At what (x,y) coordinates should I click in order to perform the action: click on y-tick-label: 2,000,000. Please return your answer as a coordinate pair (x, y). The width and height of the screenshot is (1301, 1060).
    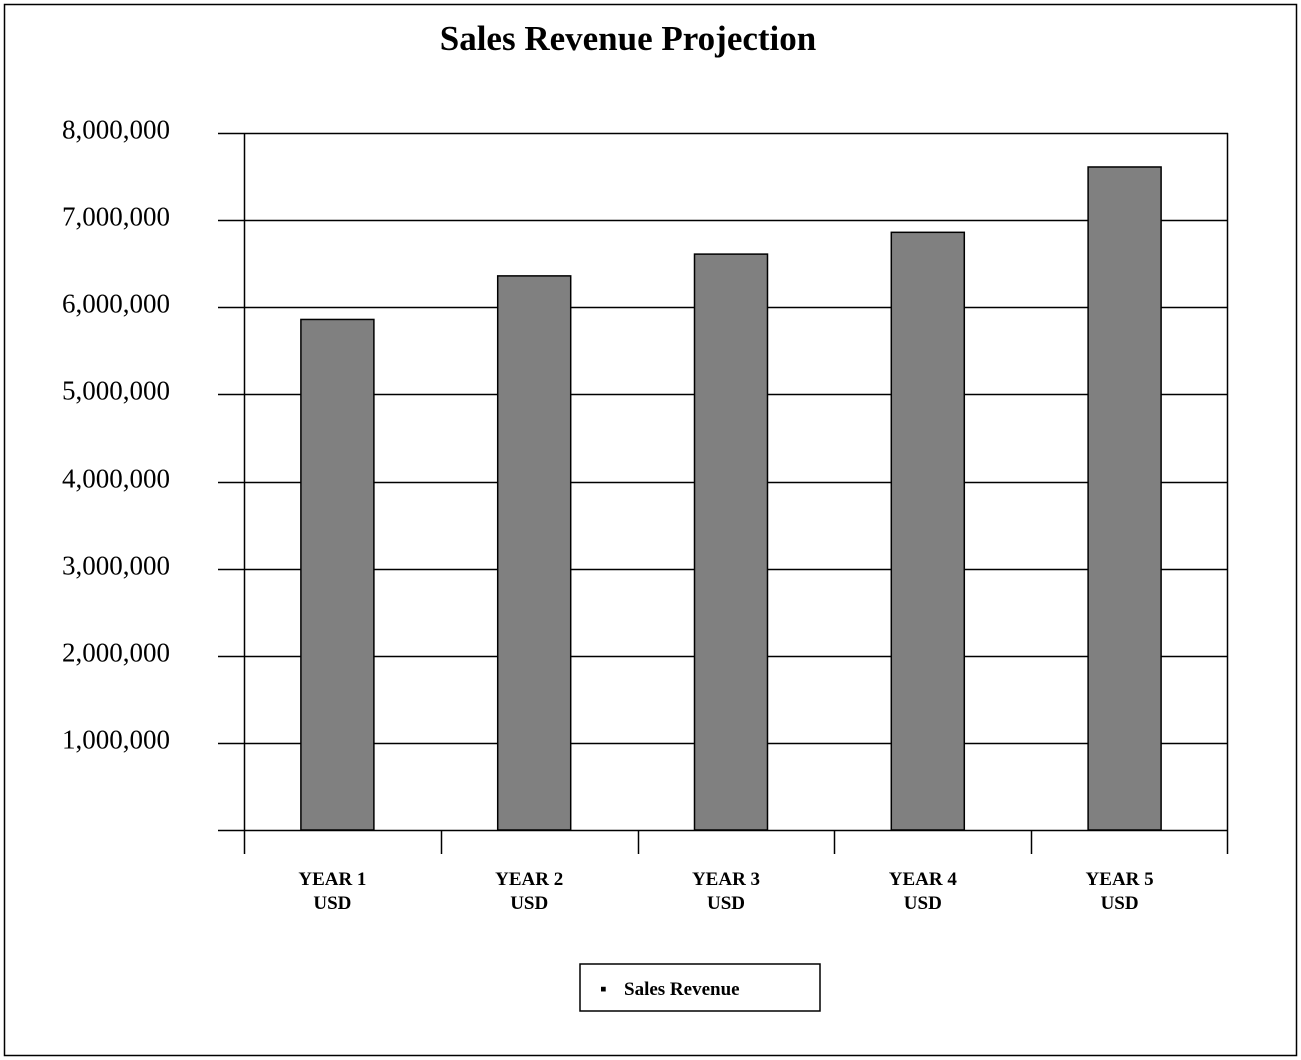
    Looking at the image, I should click on (116, 653).